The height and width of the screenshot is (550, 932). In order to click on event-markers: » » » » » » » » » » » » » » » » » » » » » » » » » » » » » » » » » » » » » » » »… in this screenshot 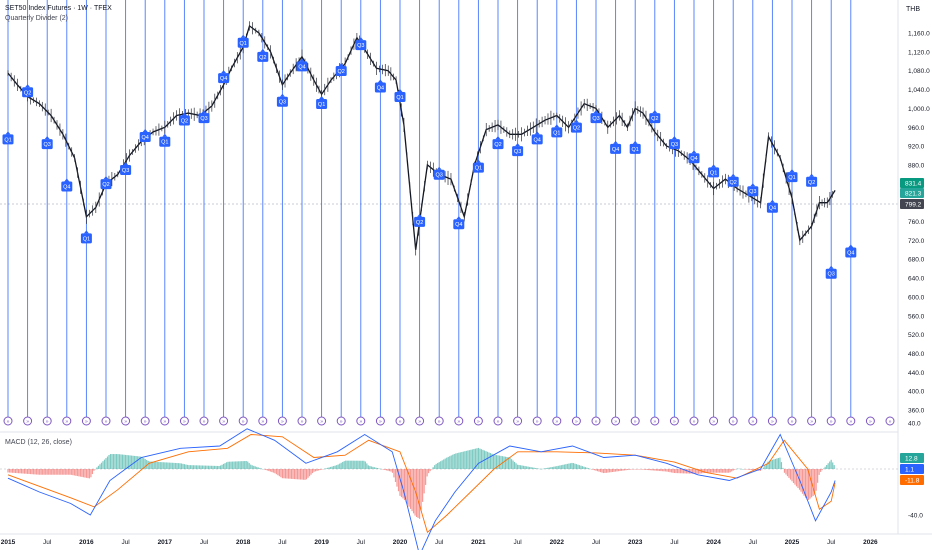, I will do `click(449, 421)`.